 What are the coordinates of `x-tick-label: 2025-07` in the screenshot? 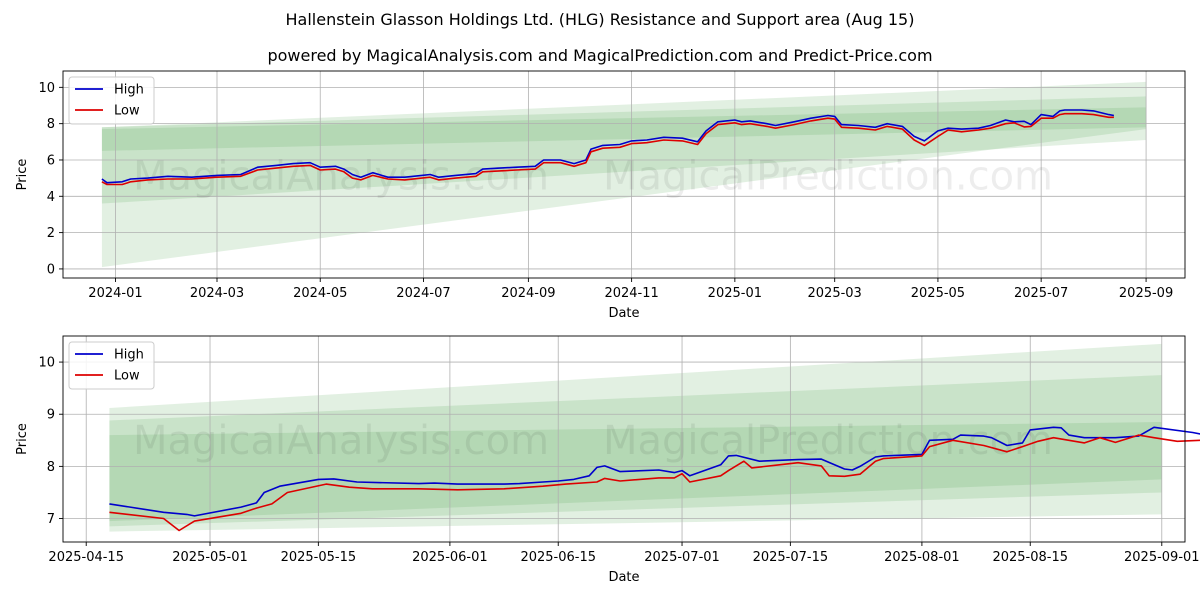 It's located at (1041, 293).